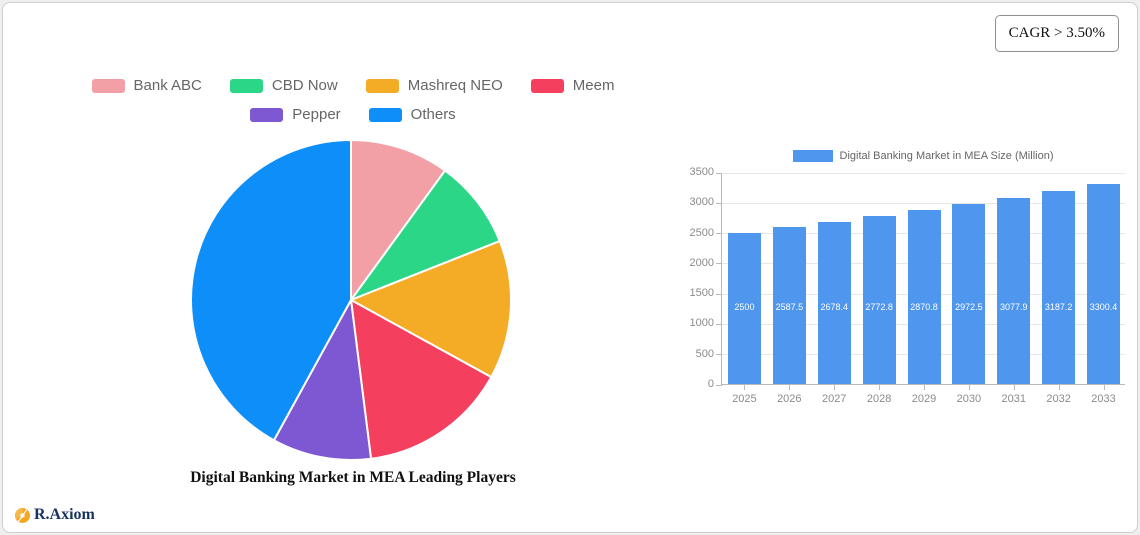 Image resolution: width=1140 pixels, height=535 pixels. Describe the element at coordinates (969, 293) in the screenshot. I see `bar-2030: 2972.5` at that location.